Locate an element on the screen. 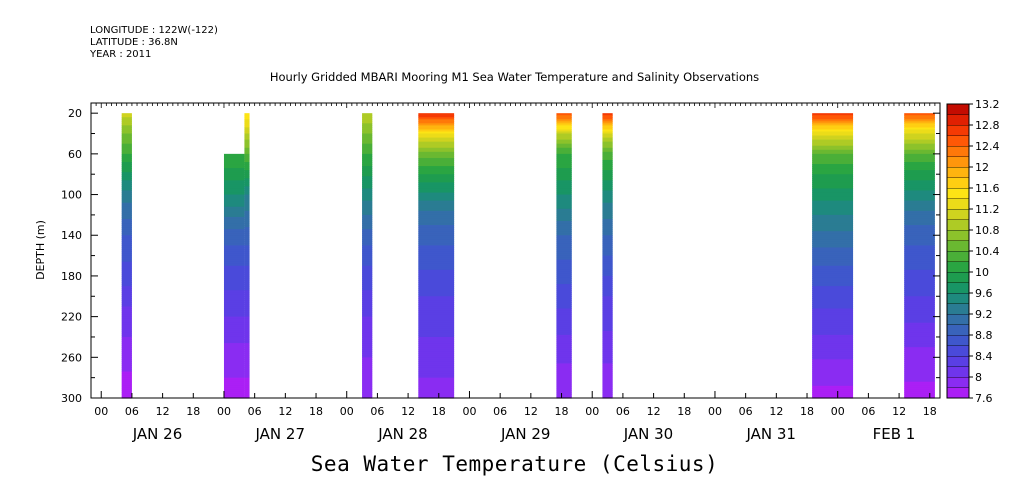 This screenshot has width=1009, height=504. x-day-label: FEB 1 is located at coordinates (894, 434).